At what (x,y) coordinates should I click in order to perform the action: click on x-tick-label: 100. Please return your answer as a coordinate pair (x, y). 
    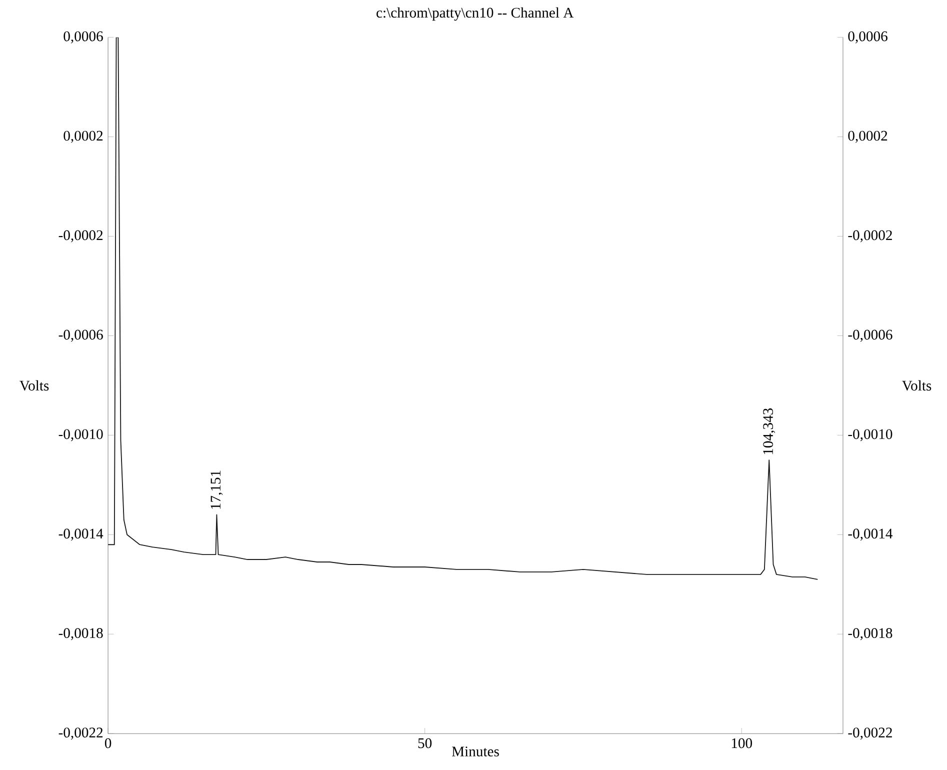
    Looking at the image, I should click on (742, 743).